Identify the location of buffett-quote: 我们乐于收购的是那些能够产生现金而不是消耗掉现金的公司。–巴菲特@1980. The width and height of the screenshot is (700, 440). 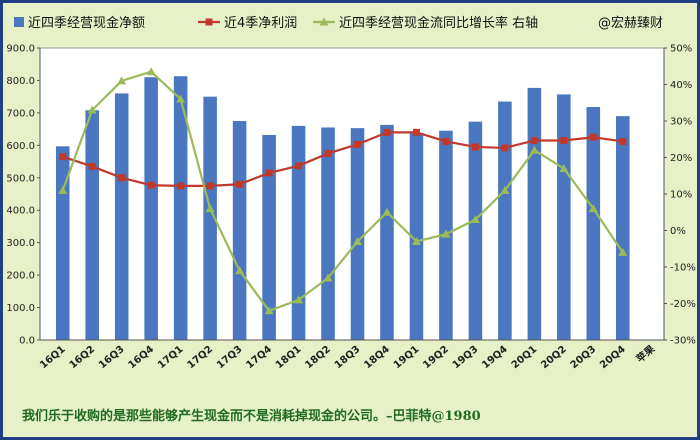
(251, 416).